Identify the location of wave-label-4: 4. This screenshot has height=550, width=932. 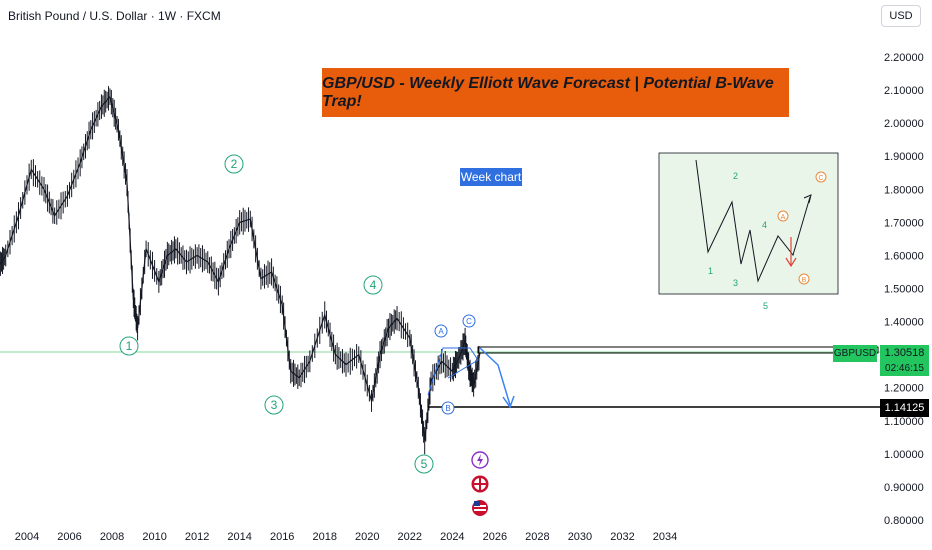
(373, 285).